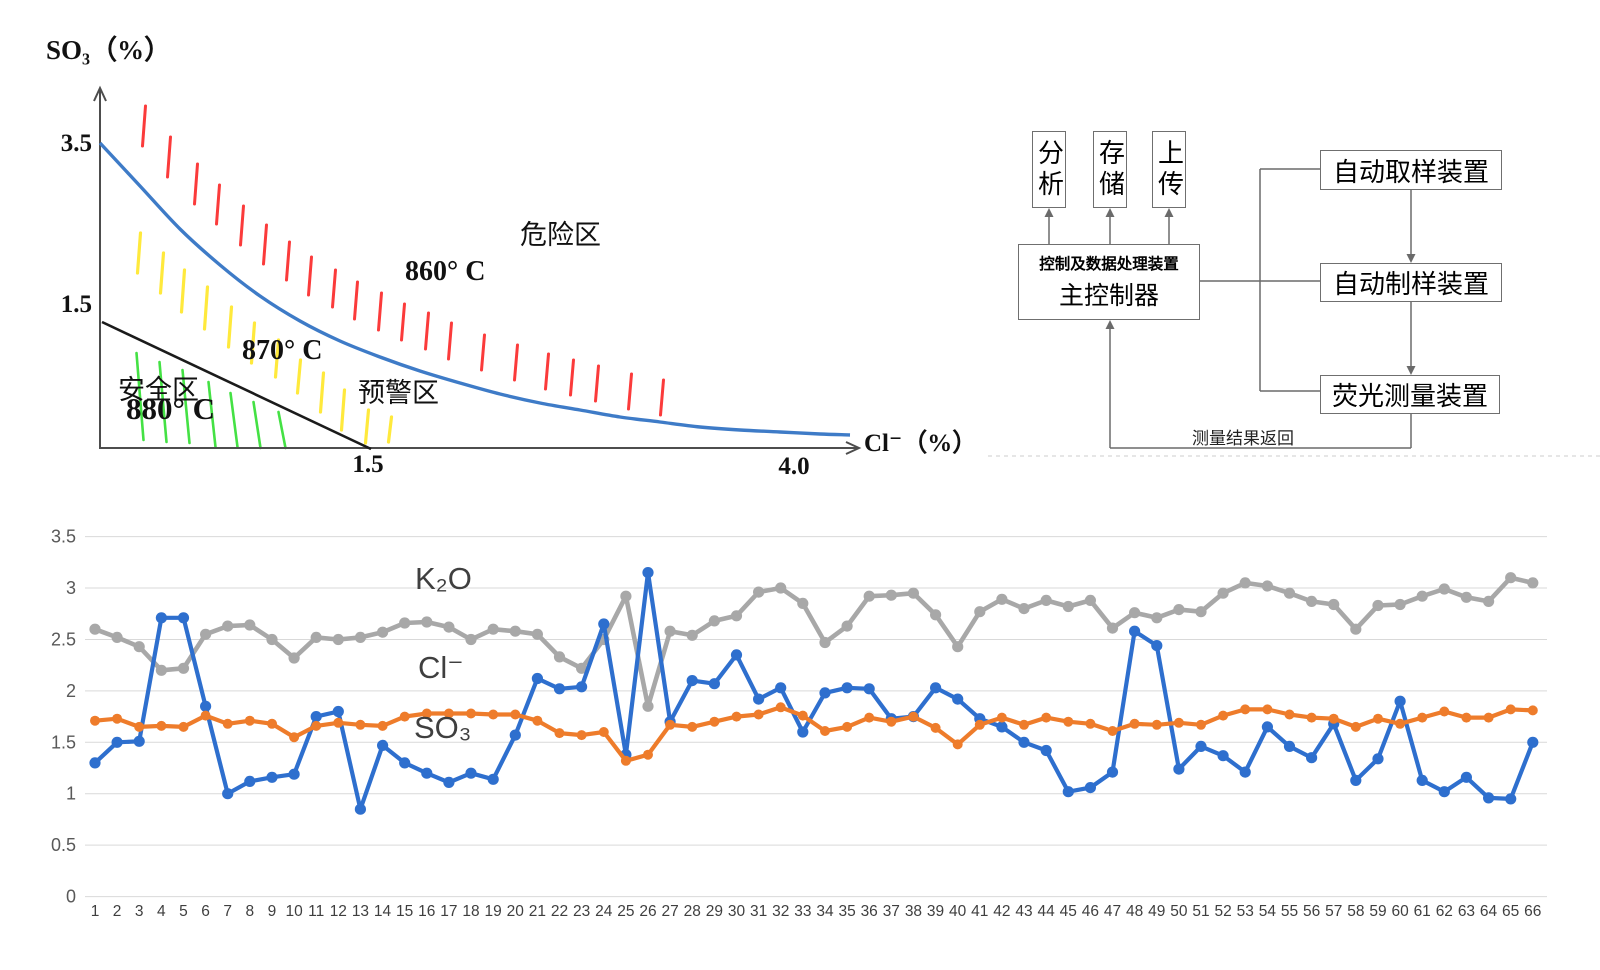  Describe the element at coordinates (913, 911) in the screenshot. I see `x-tick-label: 38` at that location.